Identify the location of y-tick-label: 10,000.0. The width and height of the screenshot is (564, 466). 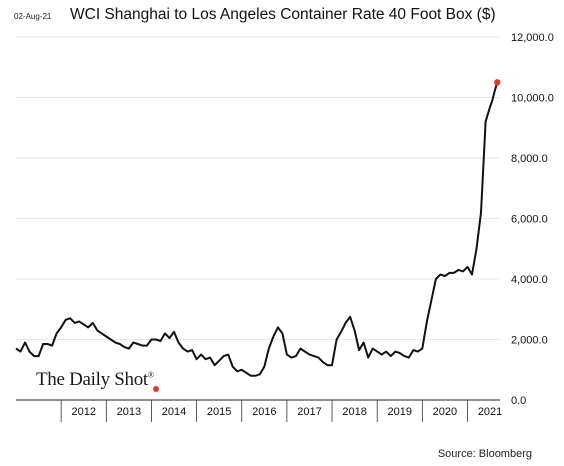
(532, 99).